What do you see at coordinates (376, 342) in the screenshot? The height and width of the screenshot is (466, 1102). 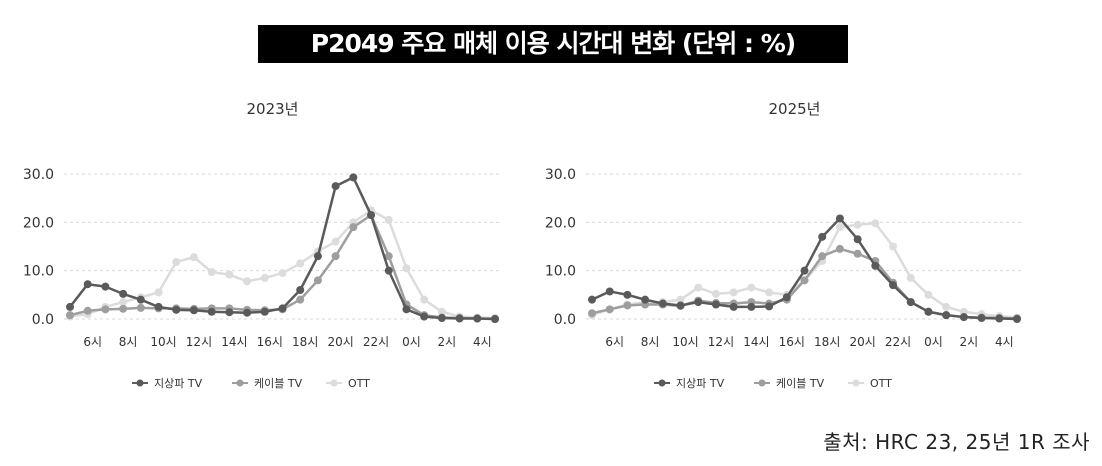 I see `x-tick-label: 22시` at bounding box center [376, 342].